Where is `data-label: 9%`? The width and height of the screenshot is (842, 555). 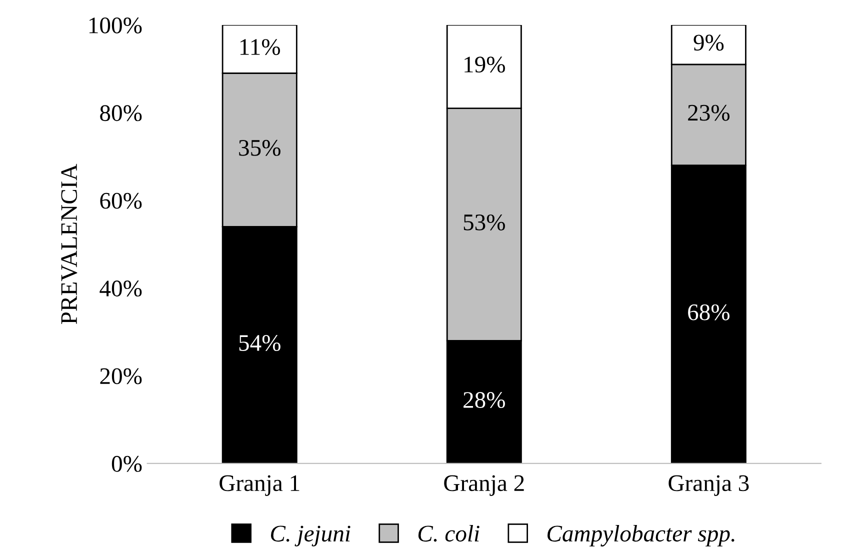
data-label: 9% is located at coordinates (709, 42).